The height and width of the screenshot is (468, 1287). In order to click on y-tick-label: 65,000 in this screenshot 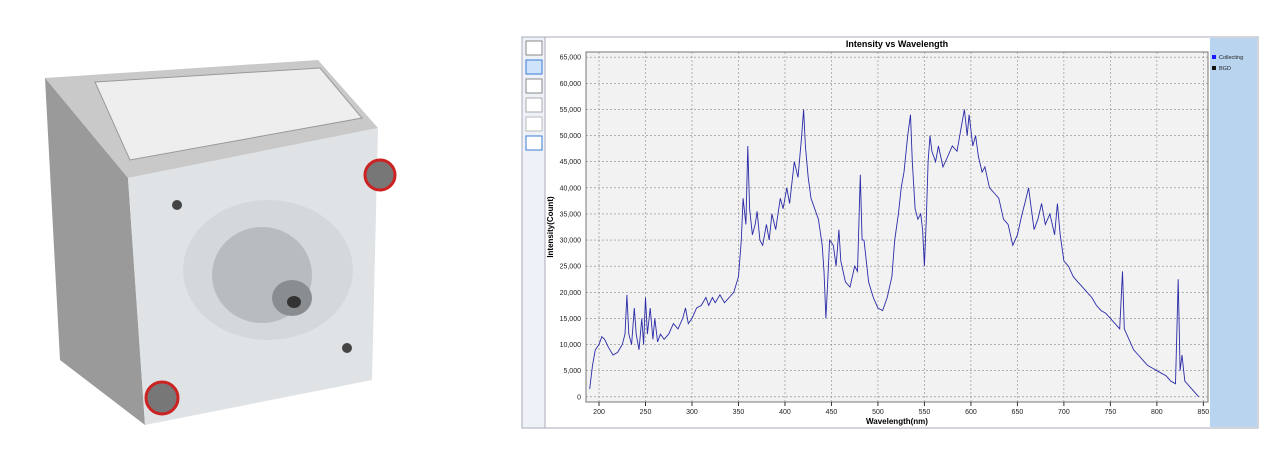, I will do `click(571, 58)`.